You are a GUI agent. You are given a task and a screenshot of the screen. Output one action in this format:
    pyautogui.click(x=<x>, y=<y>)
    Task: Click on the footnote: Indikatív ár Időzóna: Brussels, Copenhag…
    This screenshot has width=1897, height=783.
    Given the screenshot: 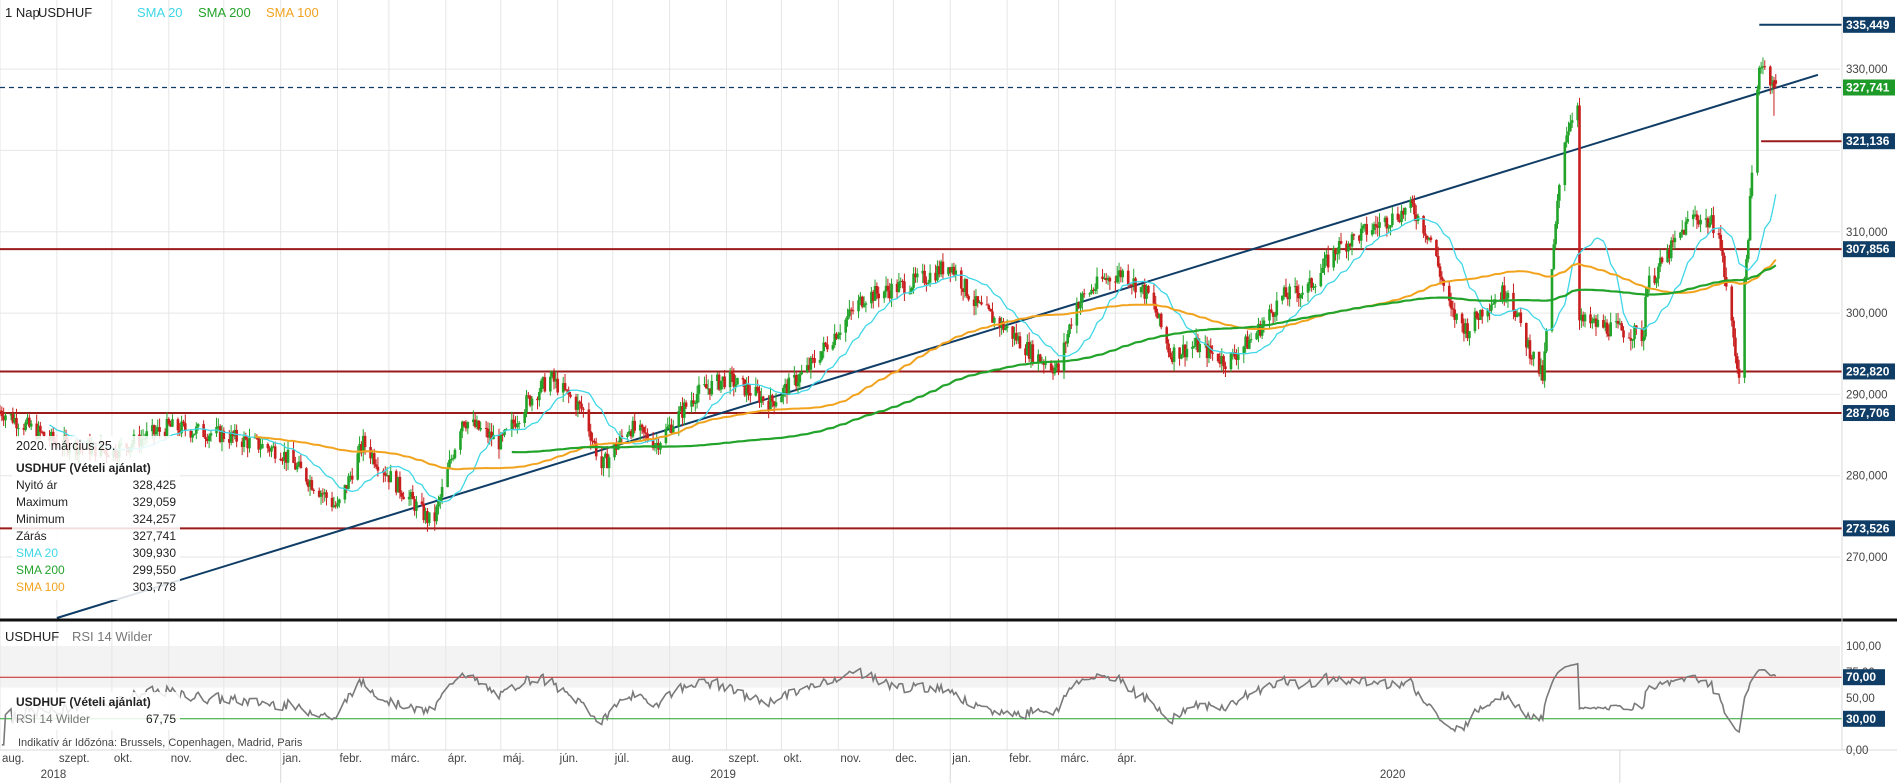 What is the action you would take?
    pyautogui.click(x=160, y=743)
    